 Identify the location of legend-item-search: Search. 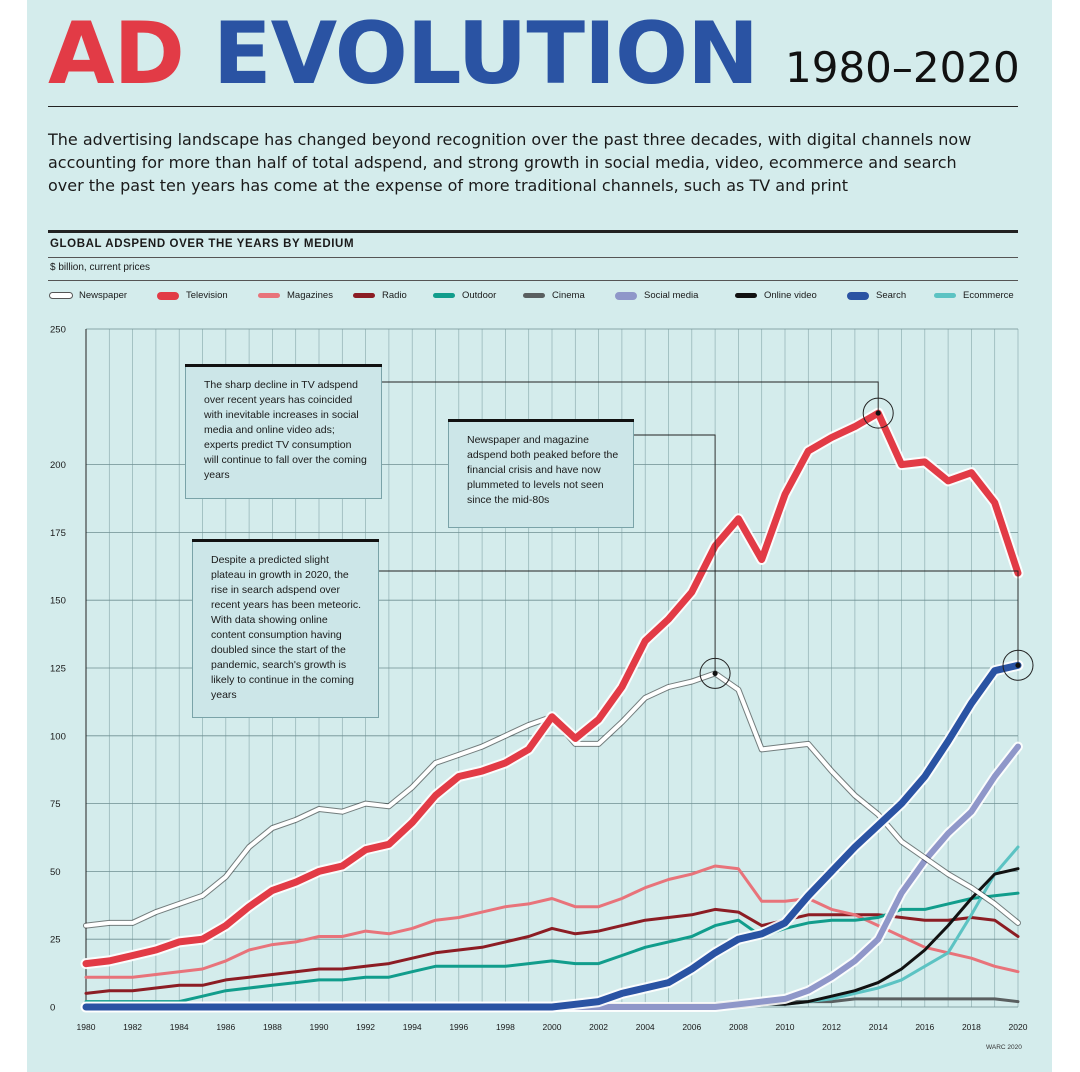
(876, 295).